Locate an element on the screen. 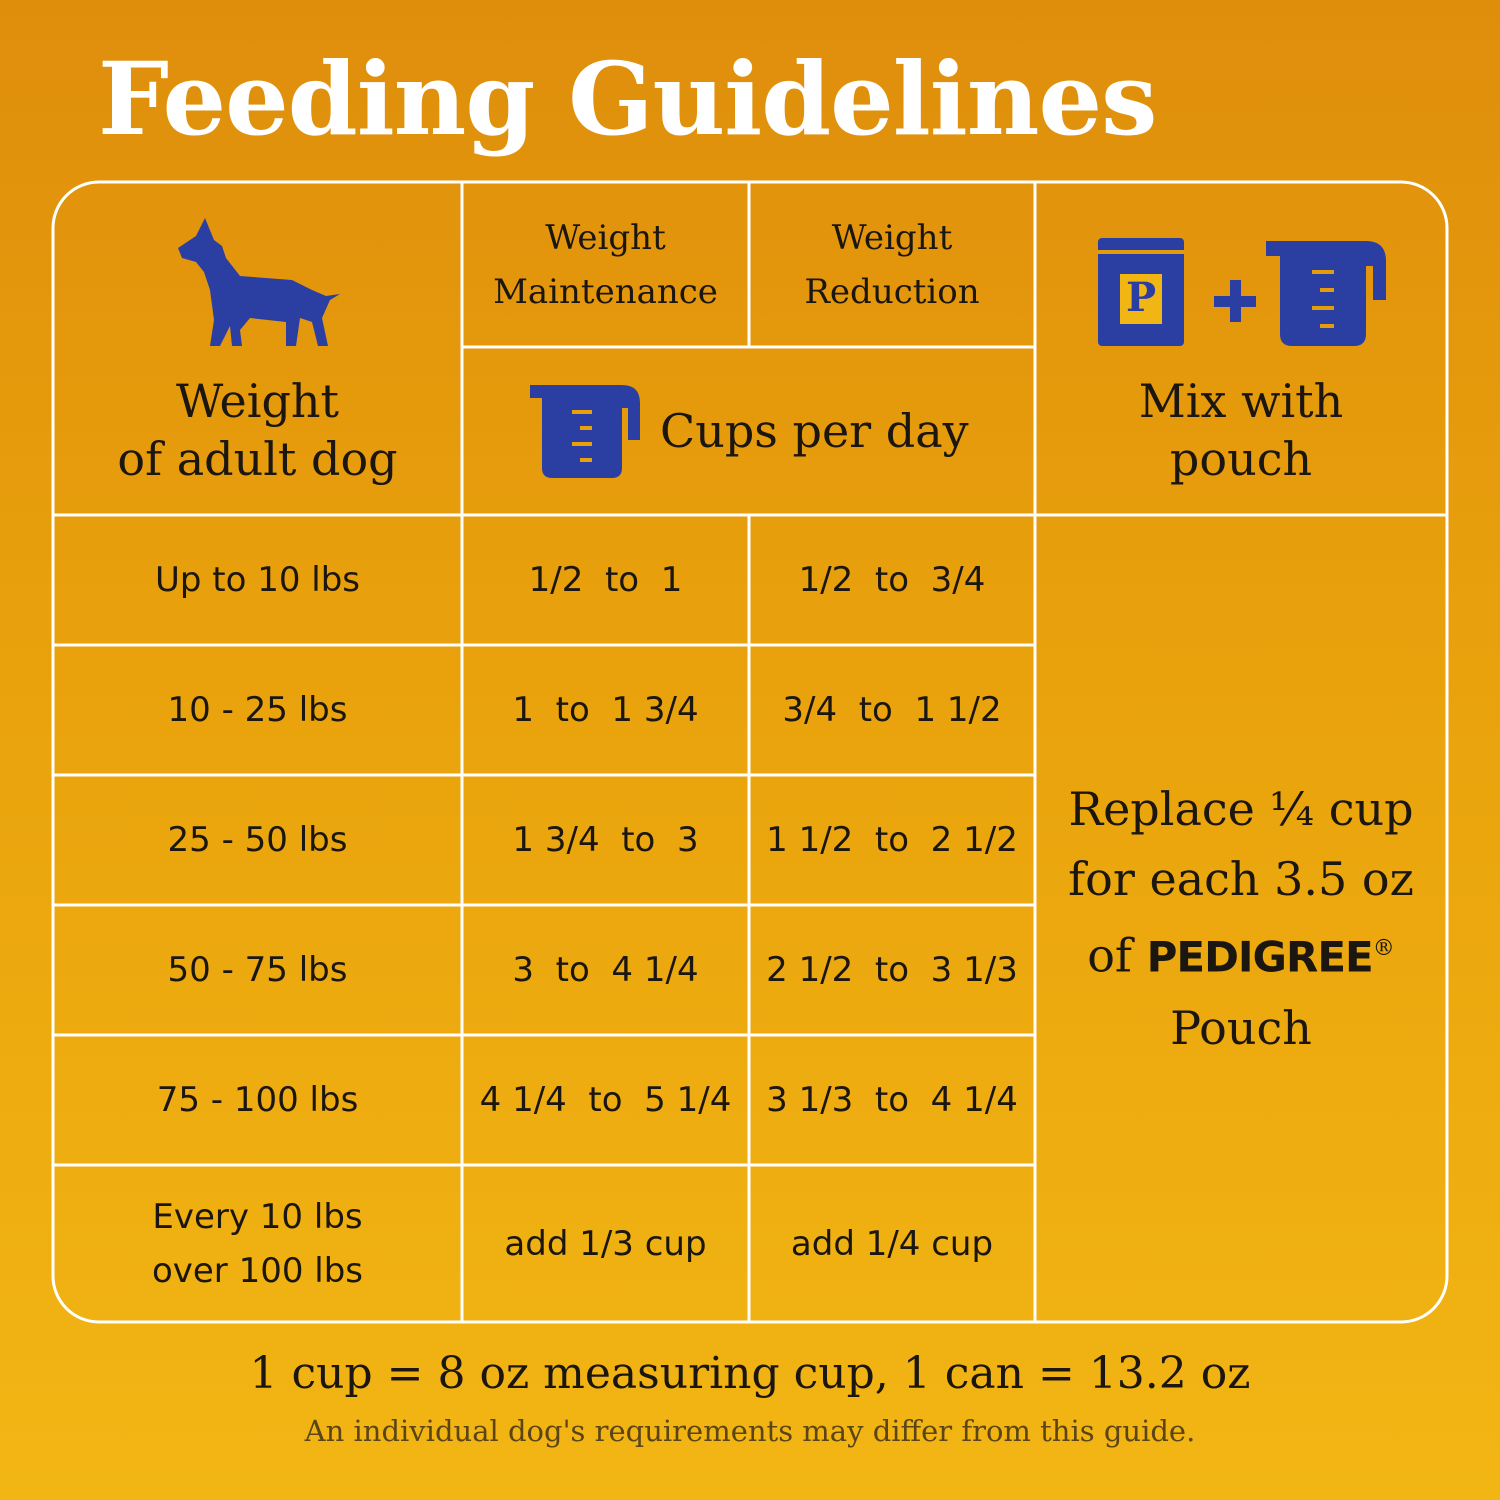 The image size is (1500, 1500). cell-text: 1/2 to 3/4 is located at coordinates (892, 580).